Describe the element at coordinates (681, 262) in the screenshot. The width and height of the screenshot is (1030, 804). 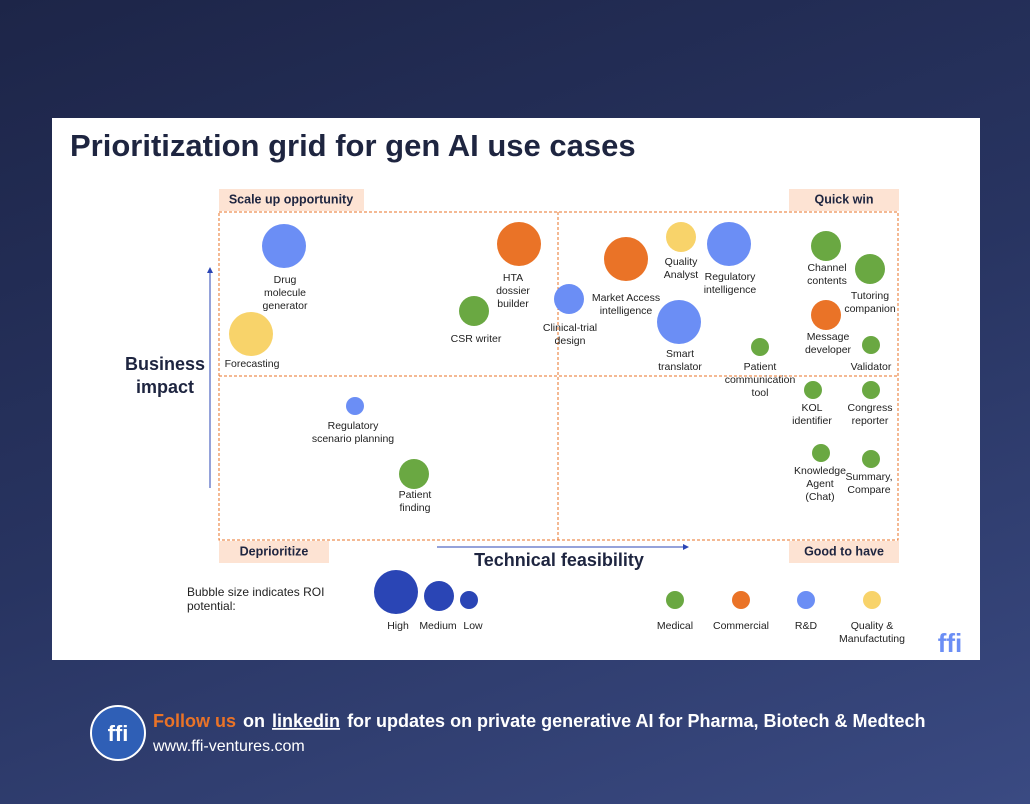
I see `bubble-label: Quality` at that location.